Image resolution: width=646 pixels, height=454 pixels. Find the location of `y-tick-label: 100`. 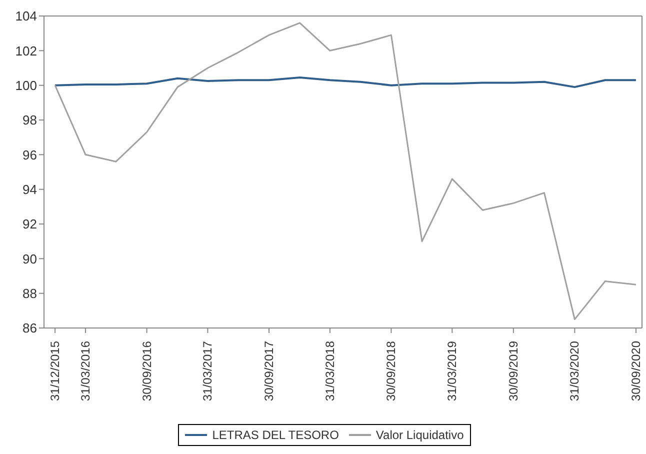

y-tick-label: 100 is located at coordinates (26, 85).